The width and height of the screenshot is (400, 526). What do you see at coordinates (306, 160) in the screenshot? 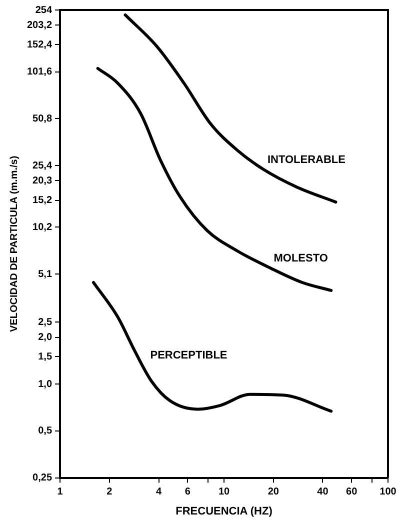
I see `series-label: INTOLERABLE` at bounding box center [306, 160].